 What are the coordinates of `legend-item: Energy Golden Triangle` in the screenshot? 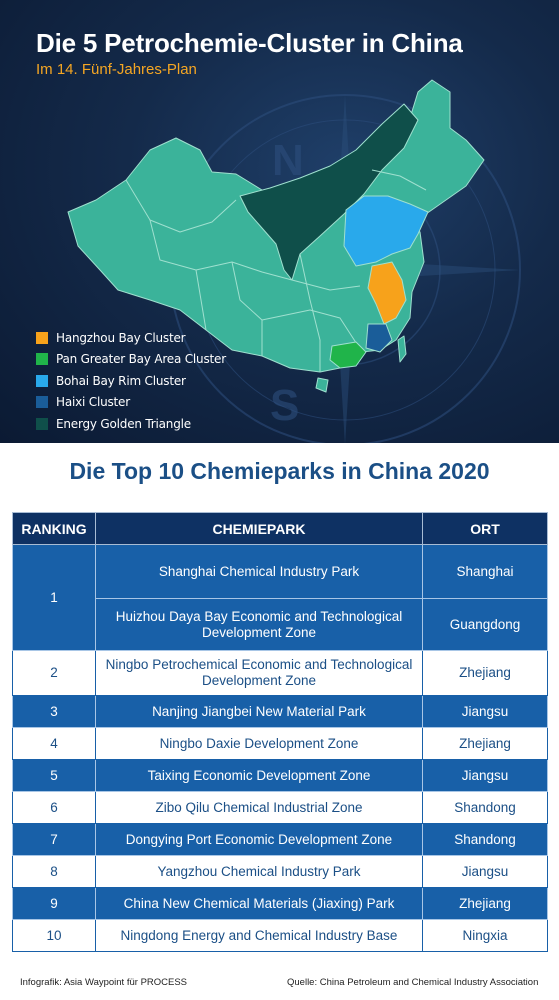 It's located at (131, 424).